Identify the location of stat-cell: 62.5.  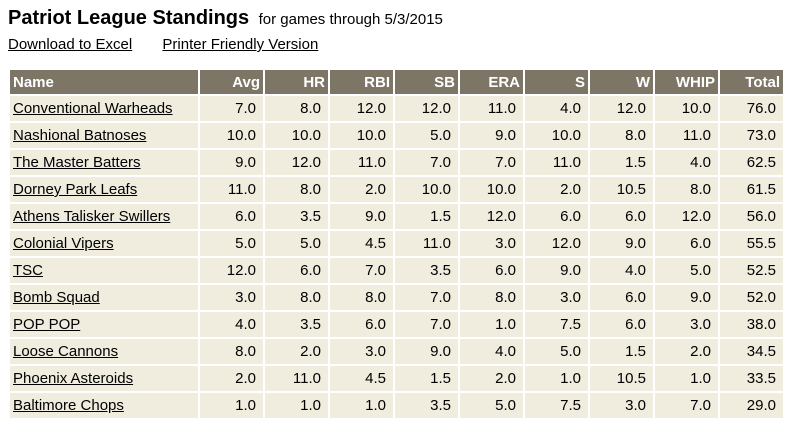
(751, 162).